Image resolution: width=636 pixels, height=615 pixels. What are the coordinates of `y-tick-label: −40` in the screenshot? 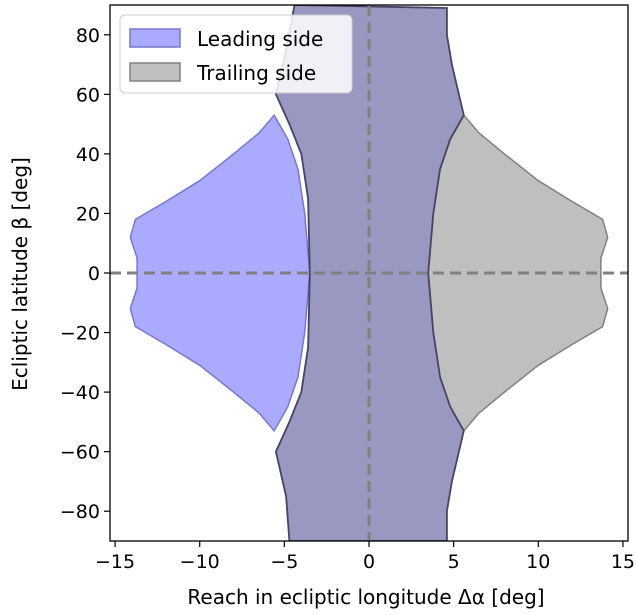 It's located at (80, 393).